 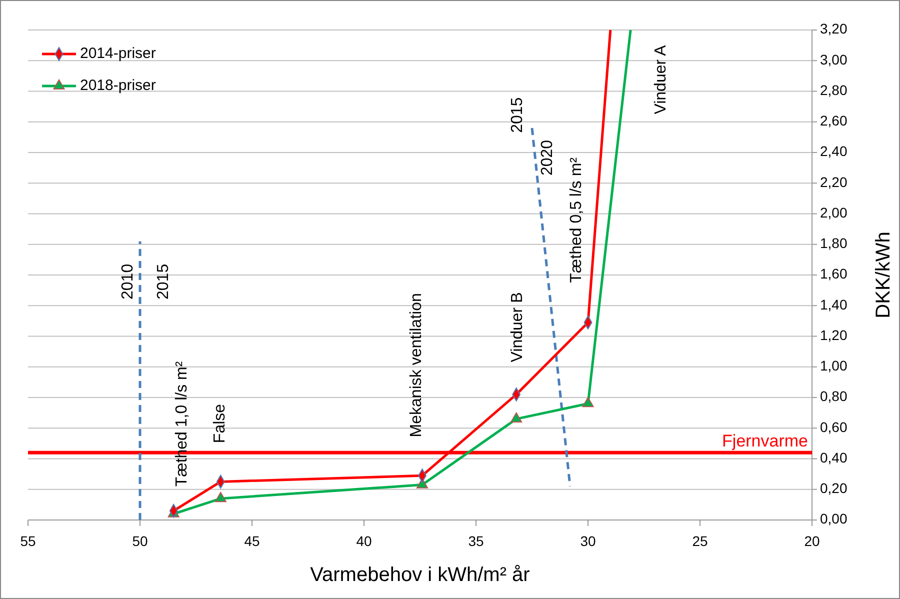 What do you see at coordinates (834, 59) in the screenshot?
I see `y-tick-label: 3,00` at bounding box center [834, 59].